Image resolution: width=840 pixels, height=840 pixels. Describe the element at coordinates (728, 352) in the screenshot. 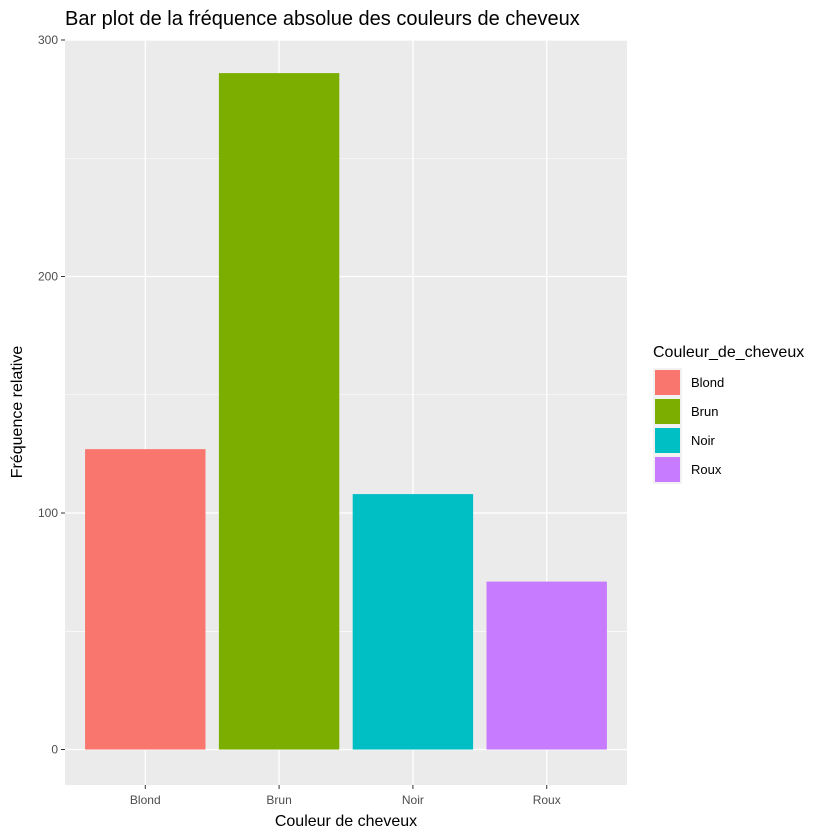

I see `legend-title: Couleur_de_cheveux` at that location.